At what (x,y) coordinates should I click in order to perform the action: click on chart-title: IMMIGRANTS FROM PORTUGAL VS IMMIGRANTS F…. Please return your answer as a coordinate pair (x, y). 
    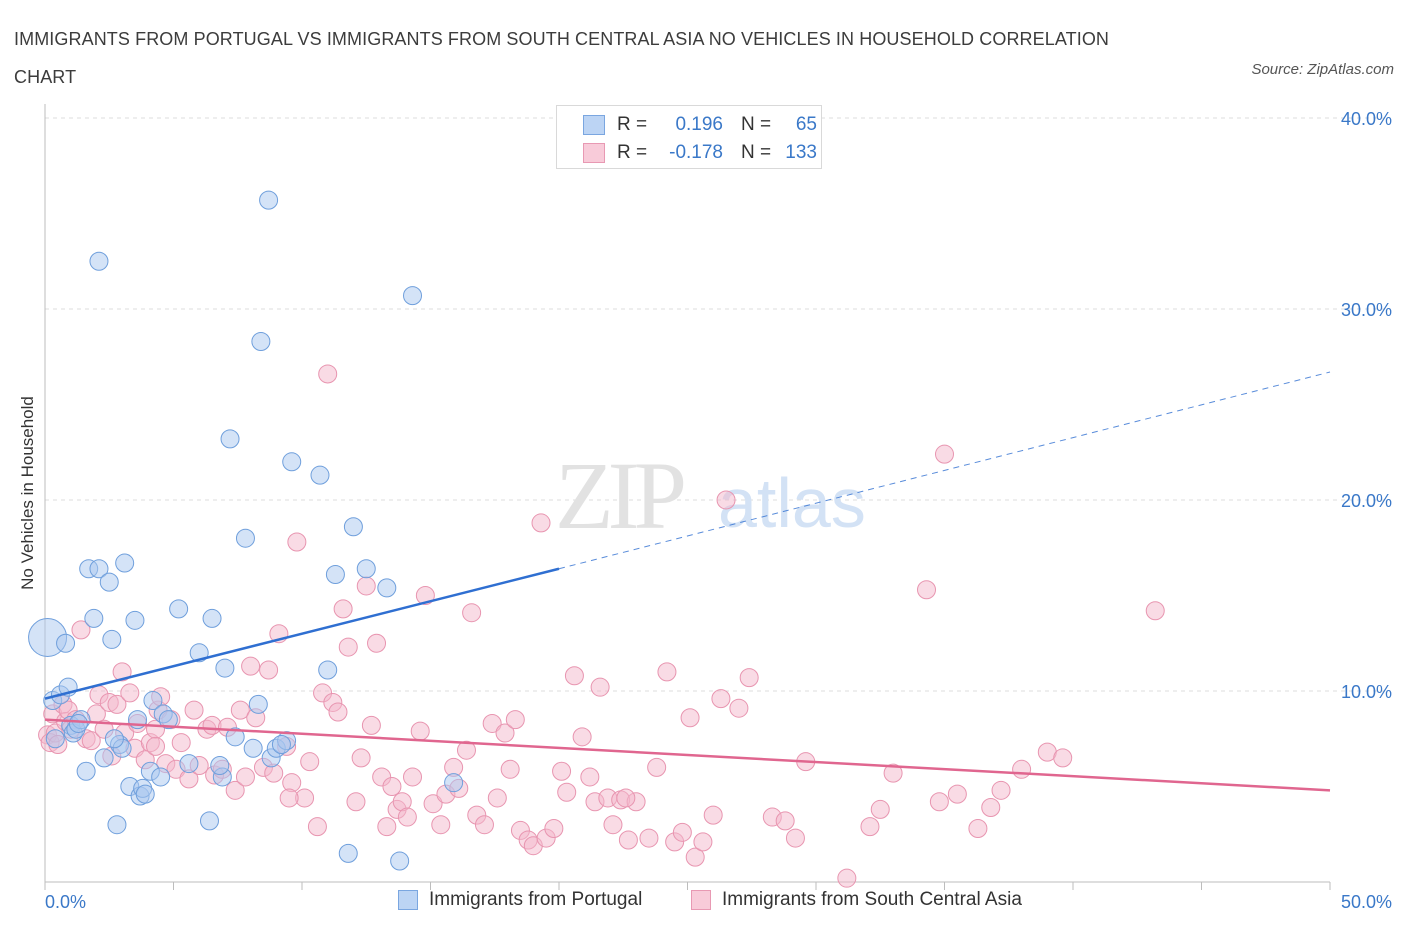
    Looking at the image, I should click on (562, 58).